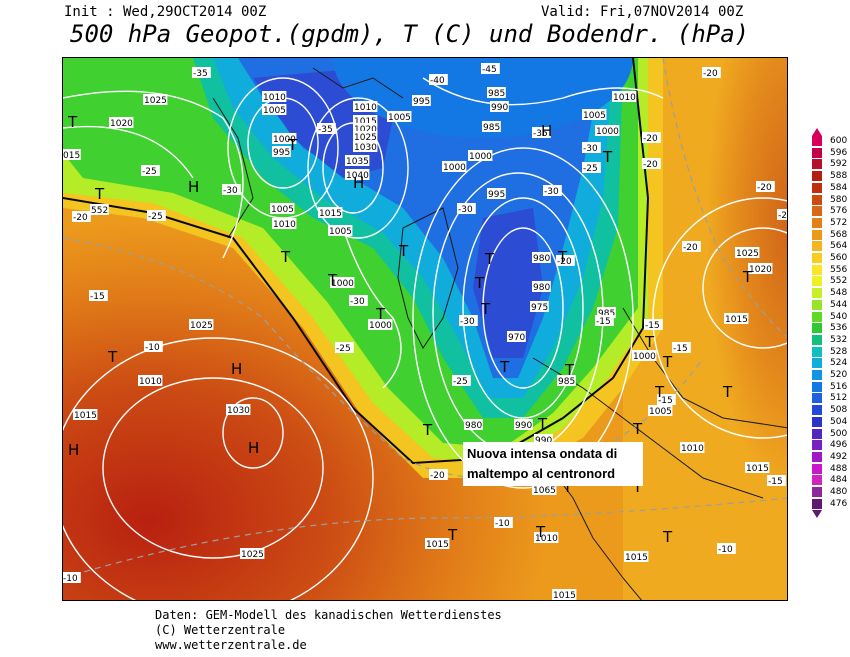  Describe the element at coordinates (839, 152) in the screenshot. I see `scale-label: 596` at that location.